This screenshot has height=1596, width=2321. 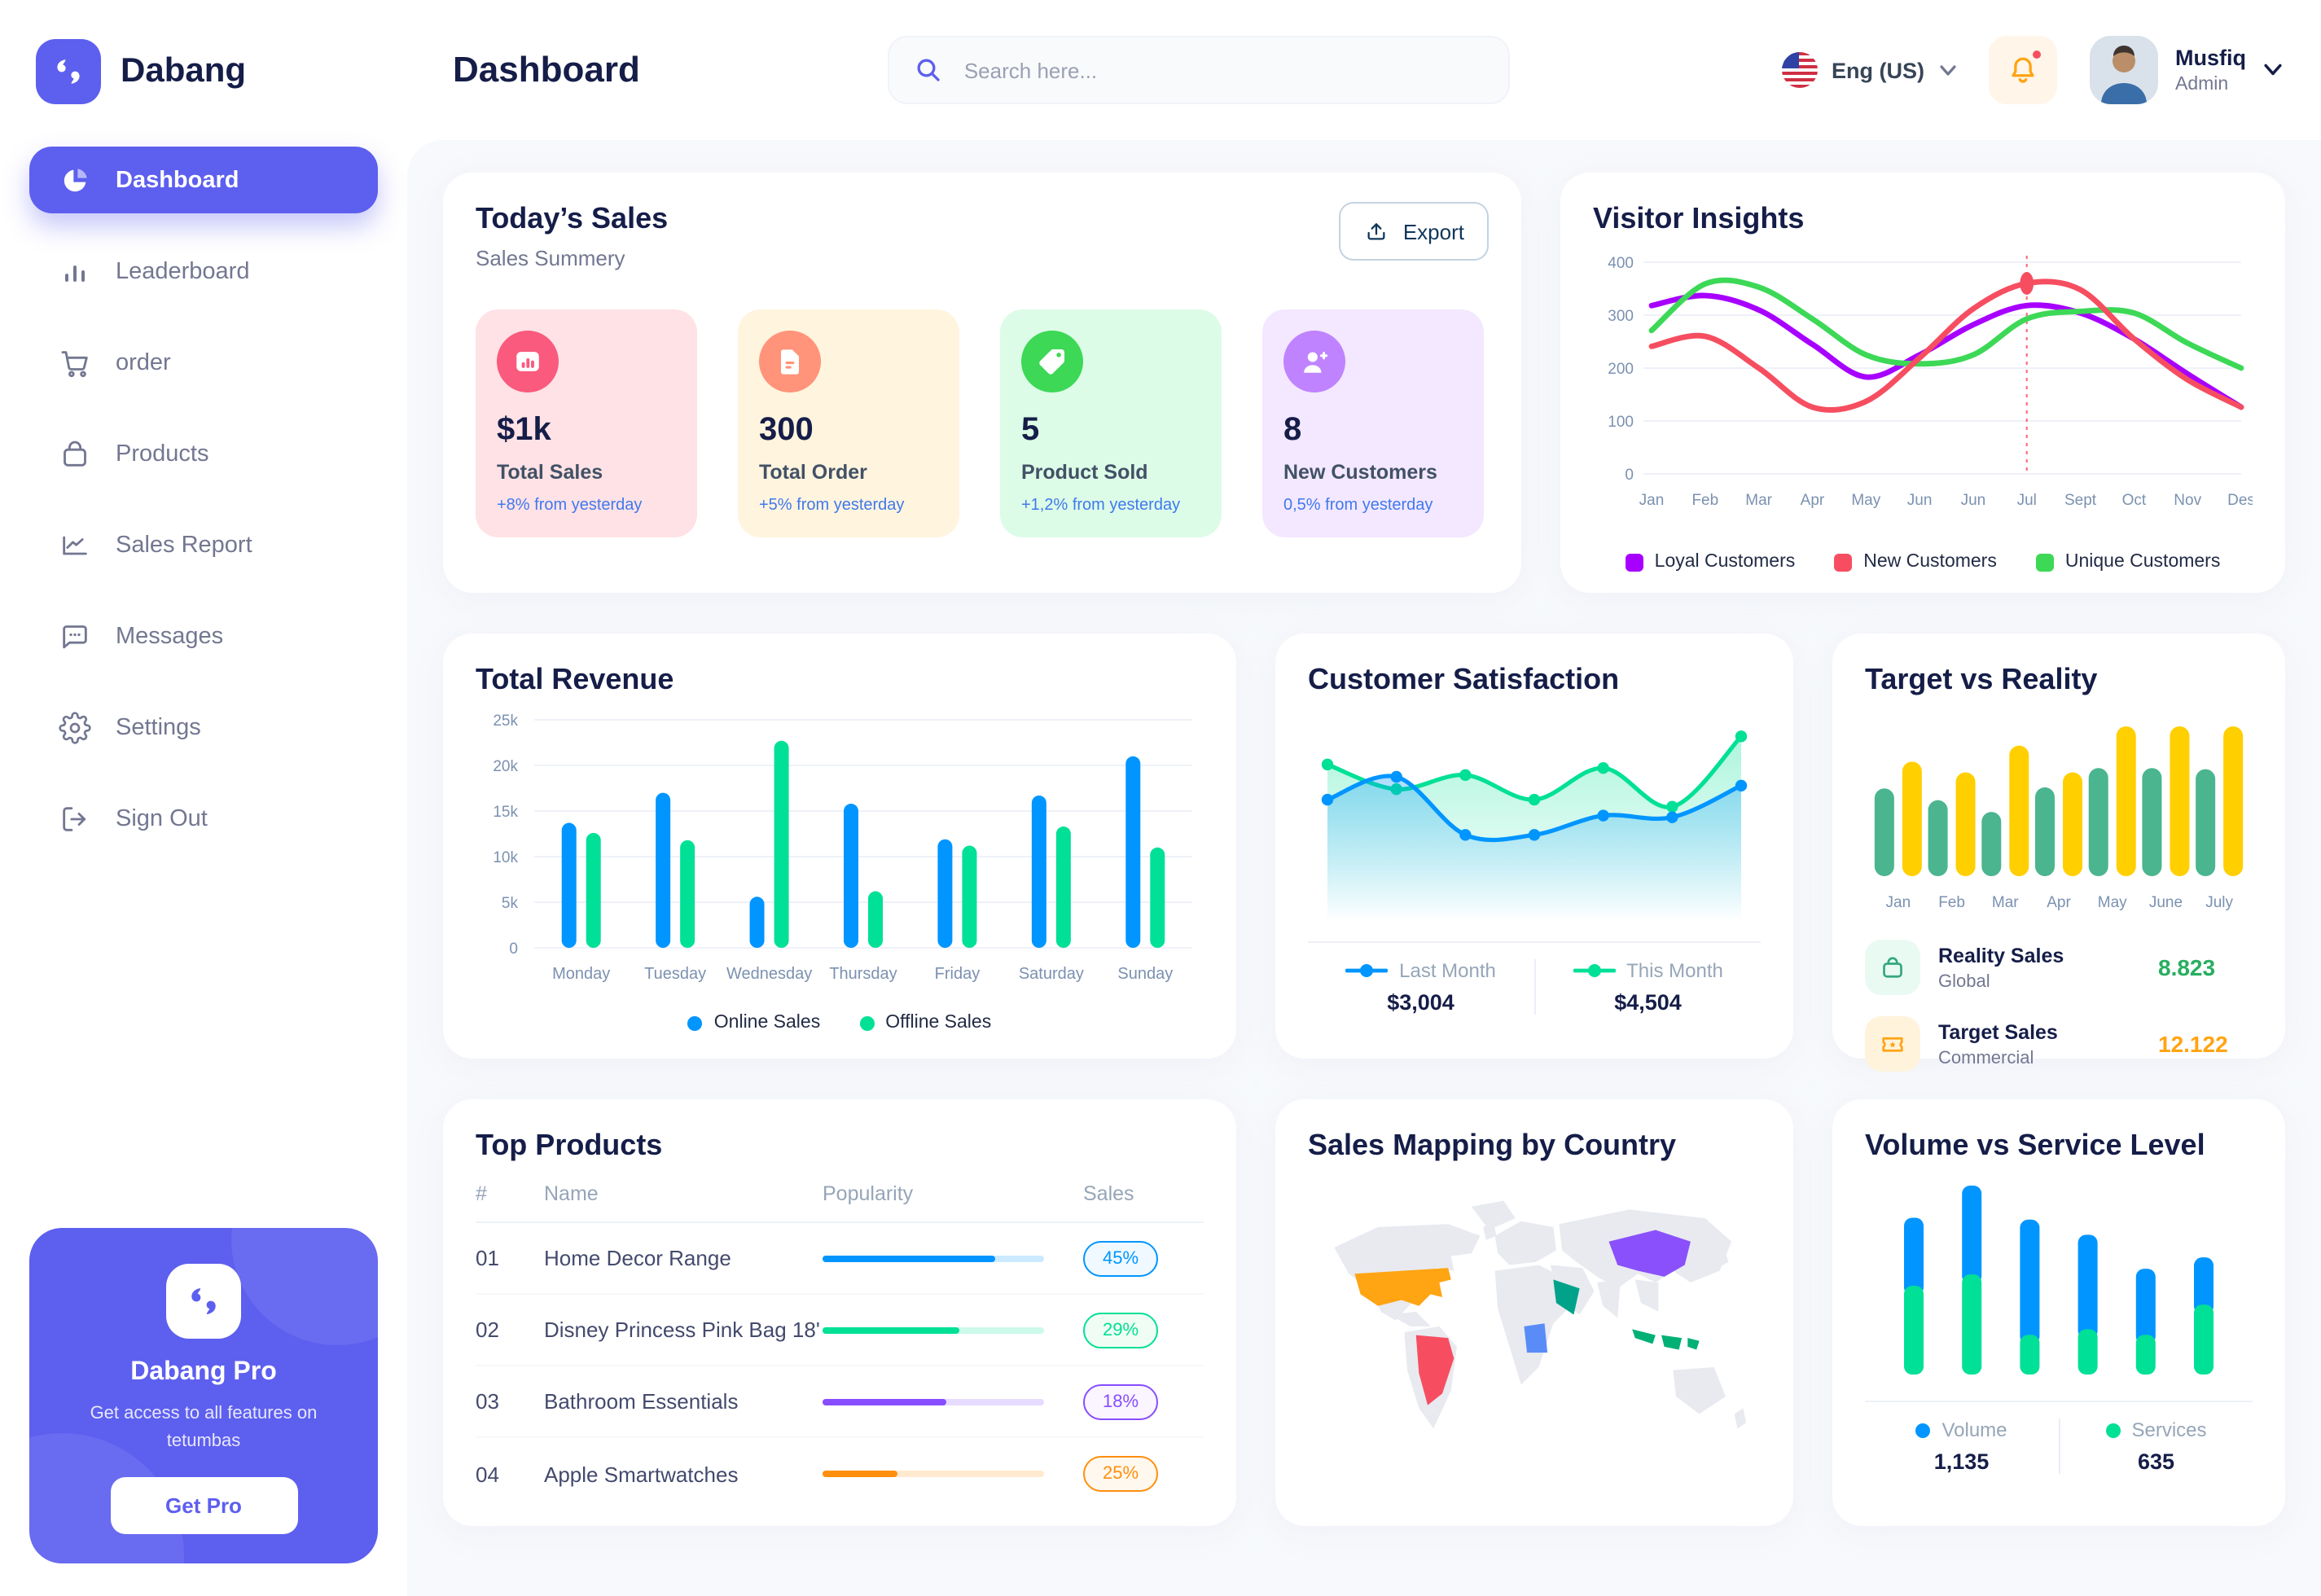 I want to click on pro-title: Dabang Pro, so click(x=203, y=1372).